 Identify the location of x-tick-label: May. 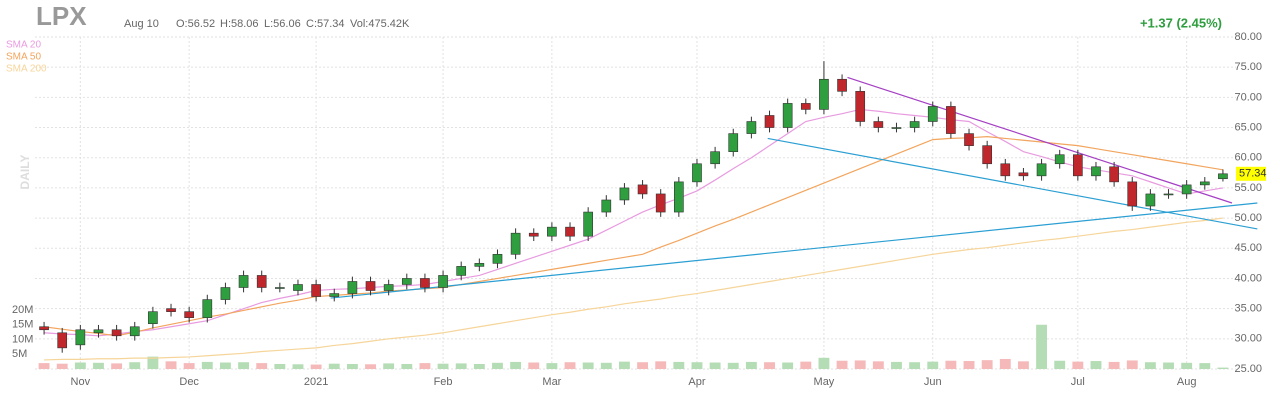
(824, 382).